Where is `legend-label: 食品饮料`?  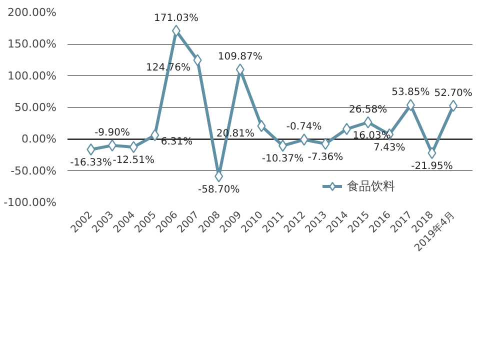
legend-label: 食品饮料 is located at coordinates (371, 186).